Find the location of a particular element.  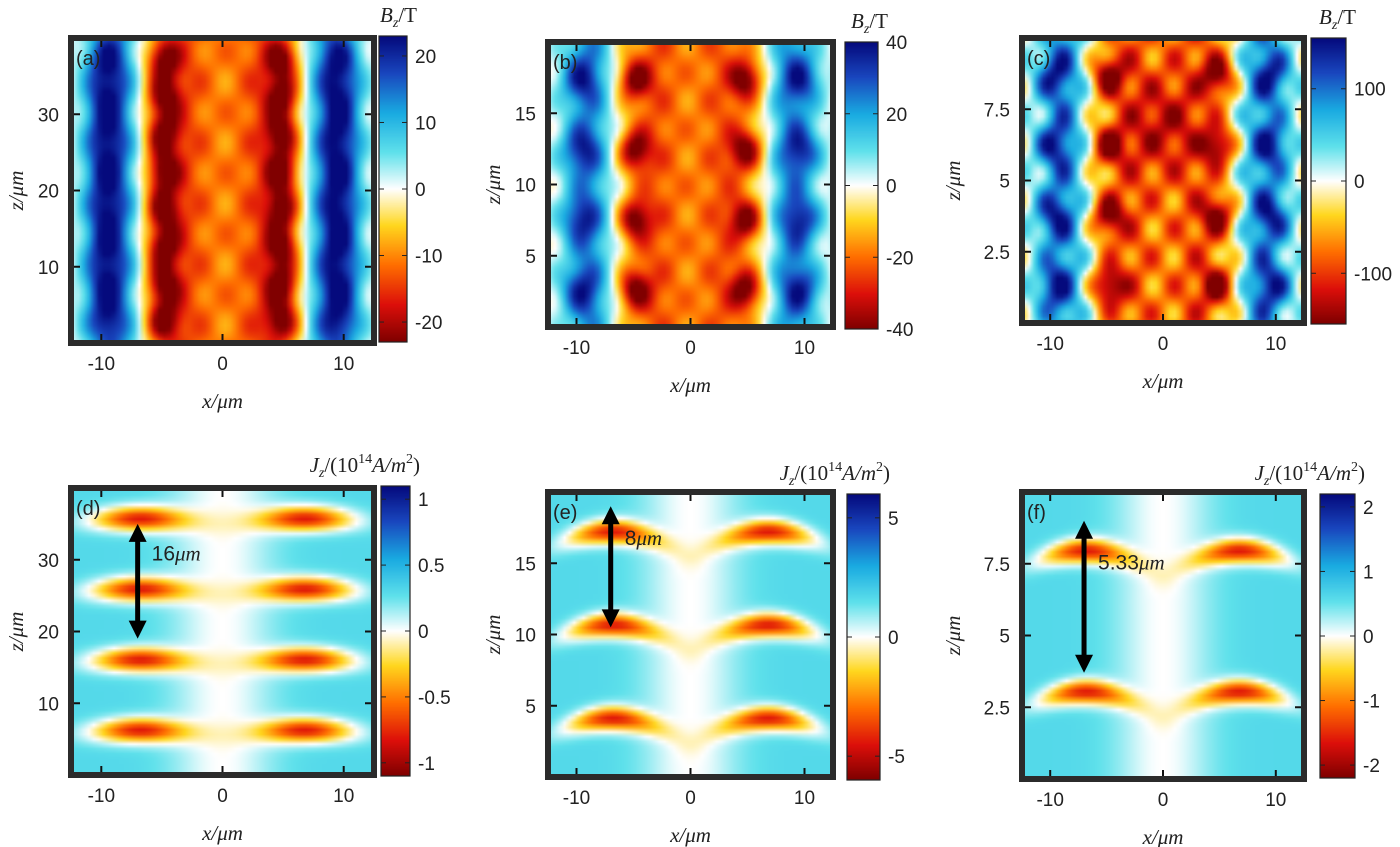

colorbar-tick-label: 0.5 is located at coordinates (431, 566).